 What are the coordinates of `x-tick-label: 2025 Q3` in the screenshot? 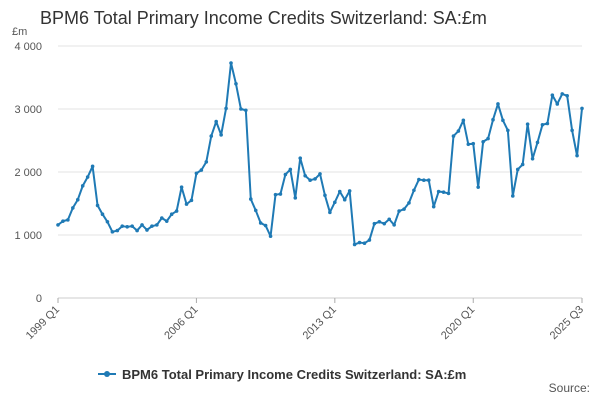 It's located at (567, 323).